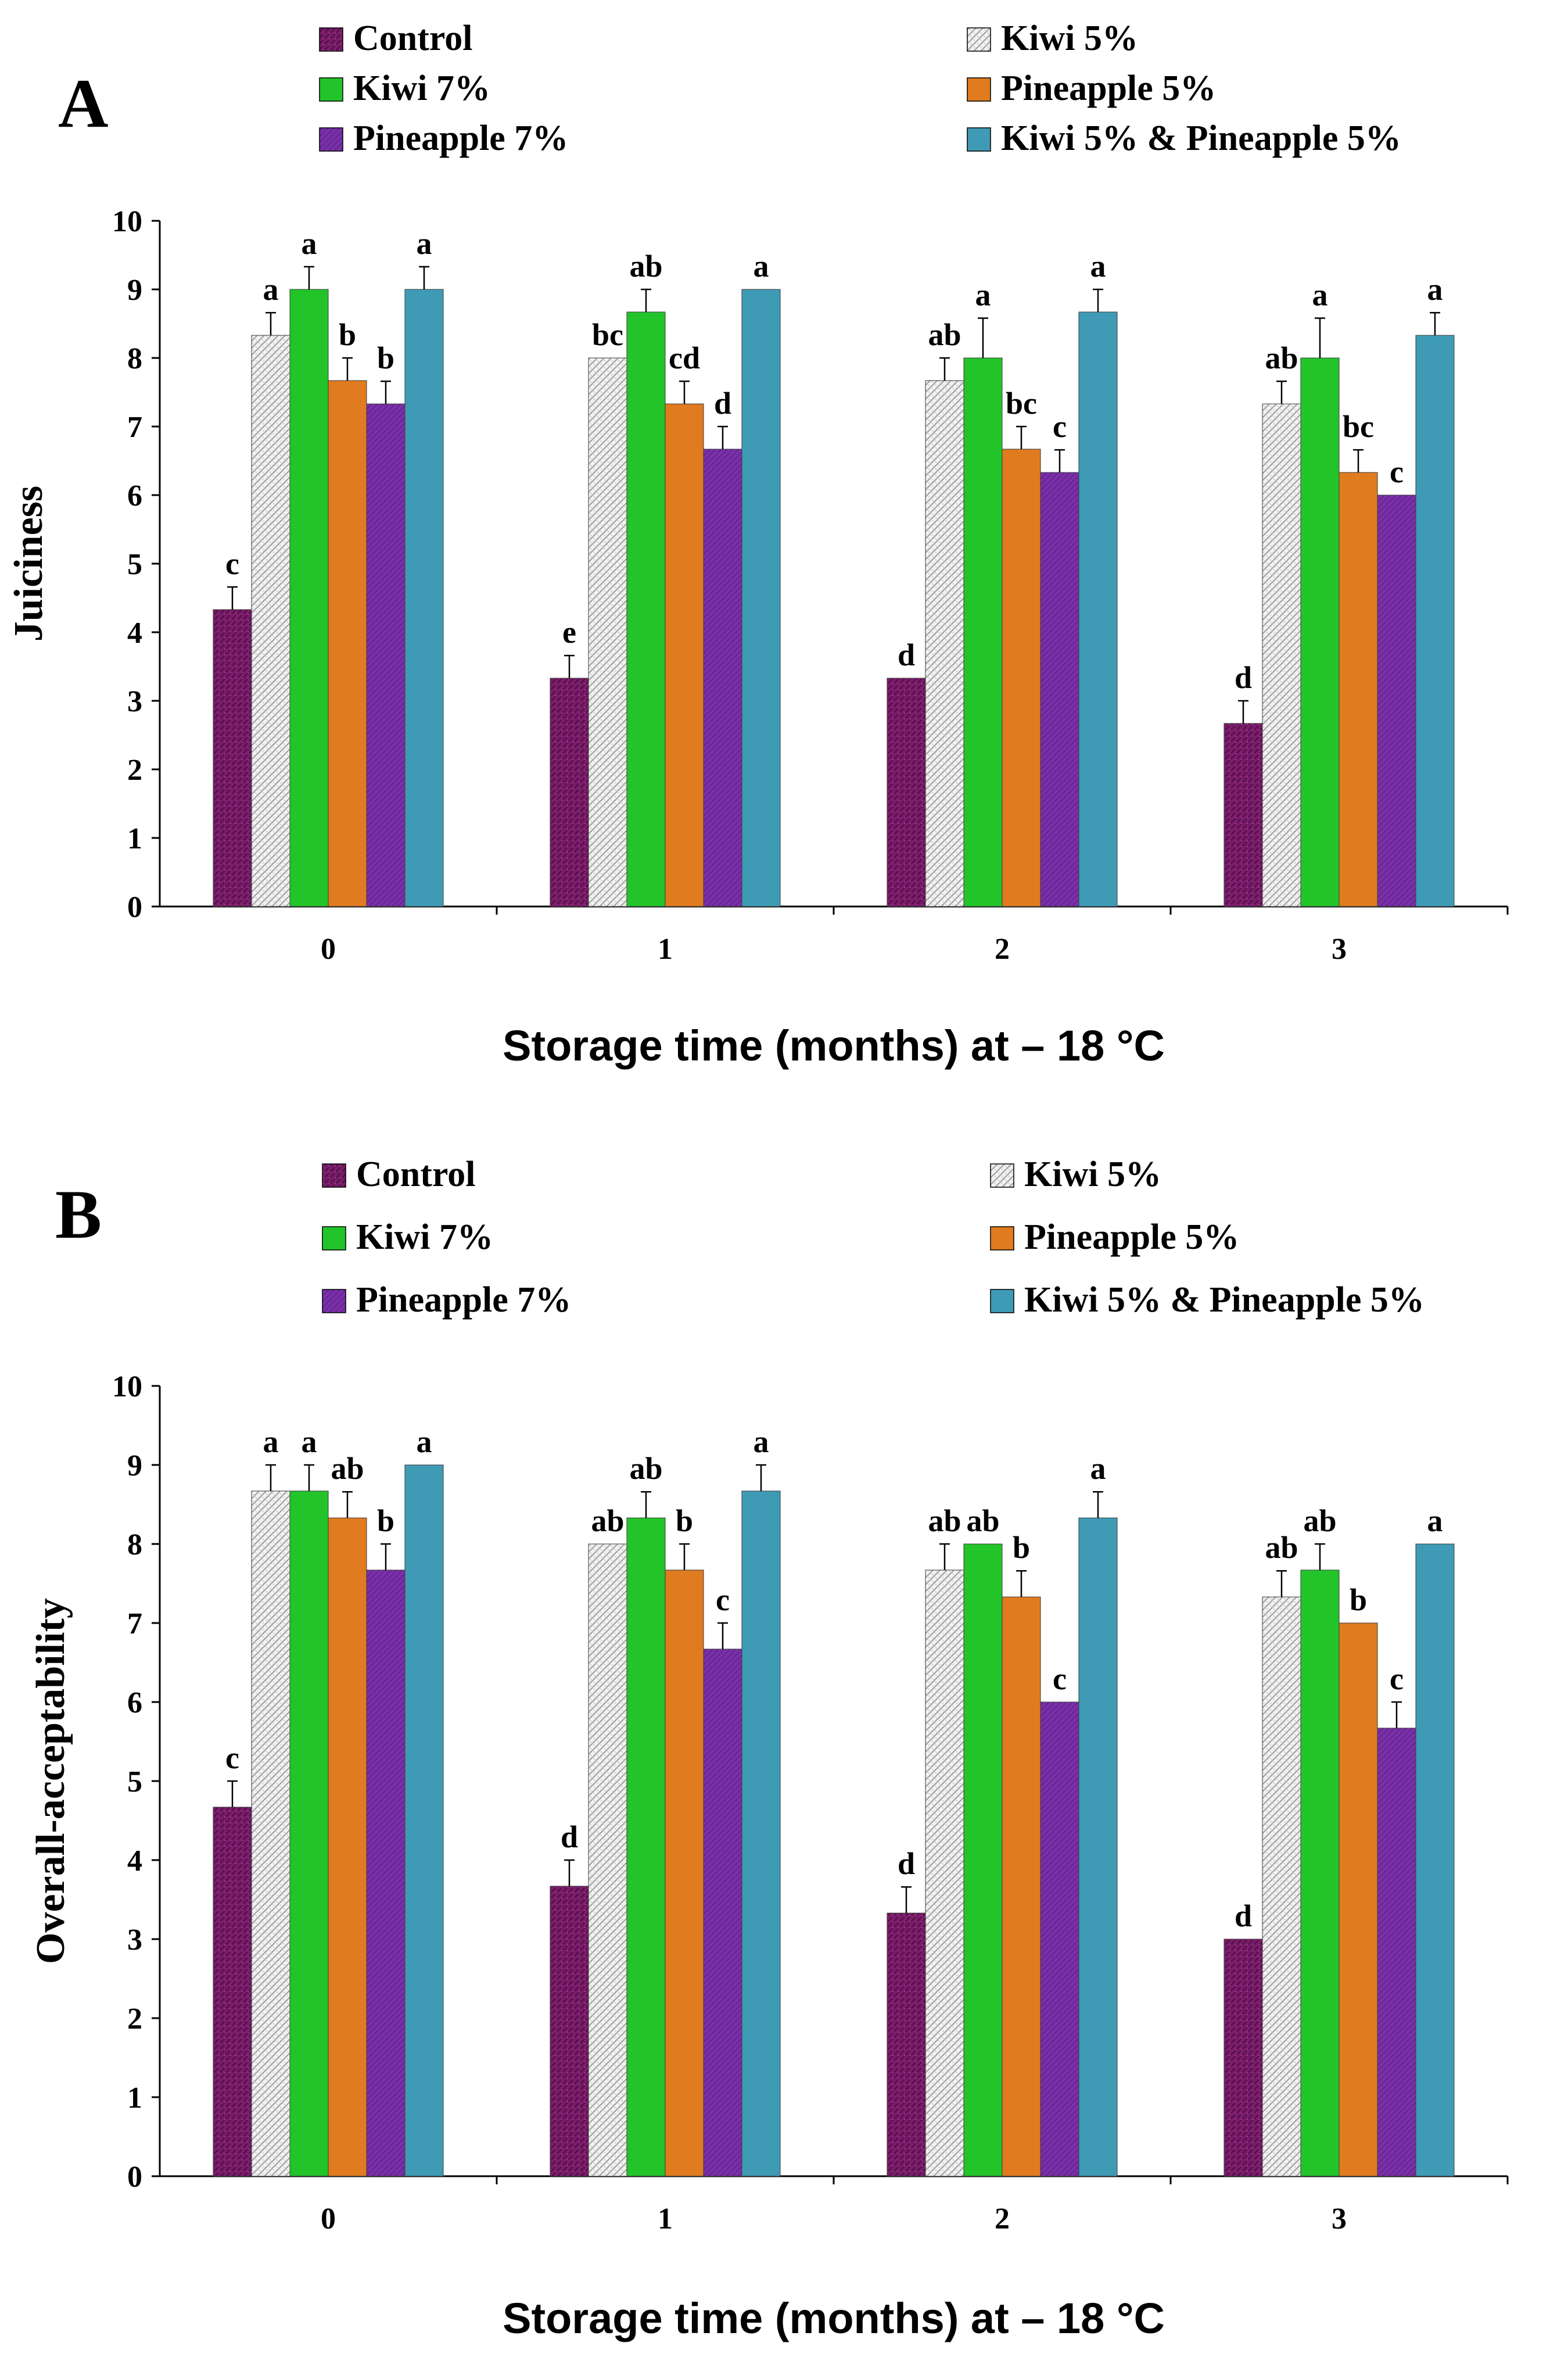 This screenshot has width=1568, height=2361. Describe the element at coordinates (334, 1175) in the screenshot. I see `legend-swatch-control` at that location.